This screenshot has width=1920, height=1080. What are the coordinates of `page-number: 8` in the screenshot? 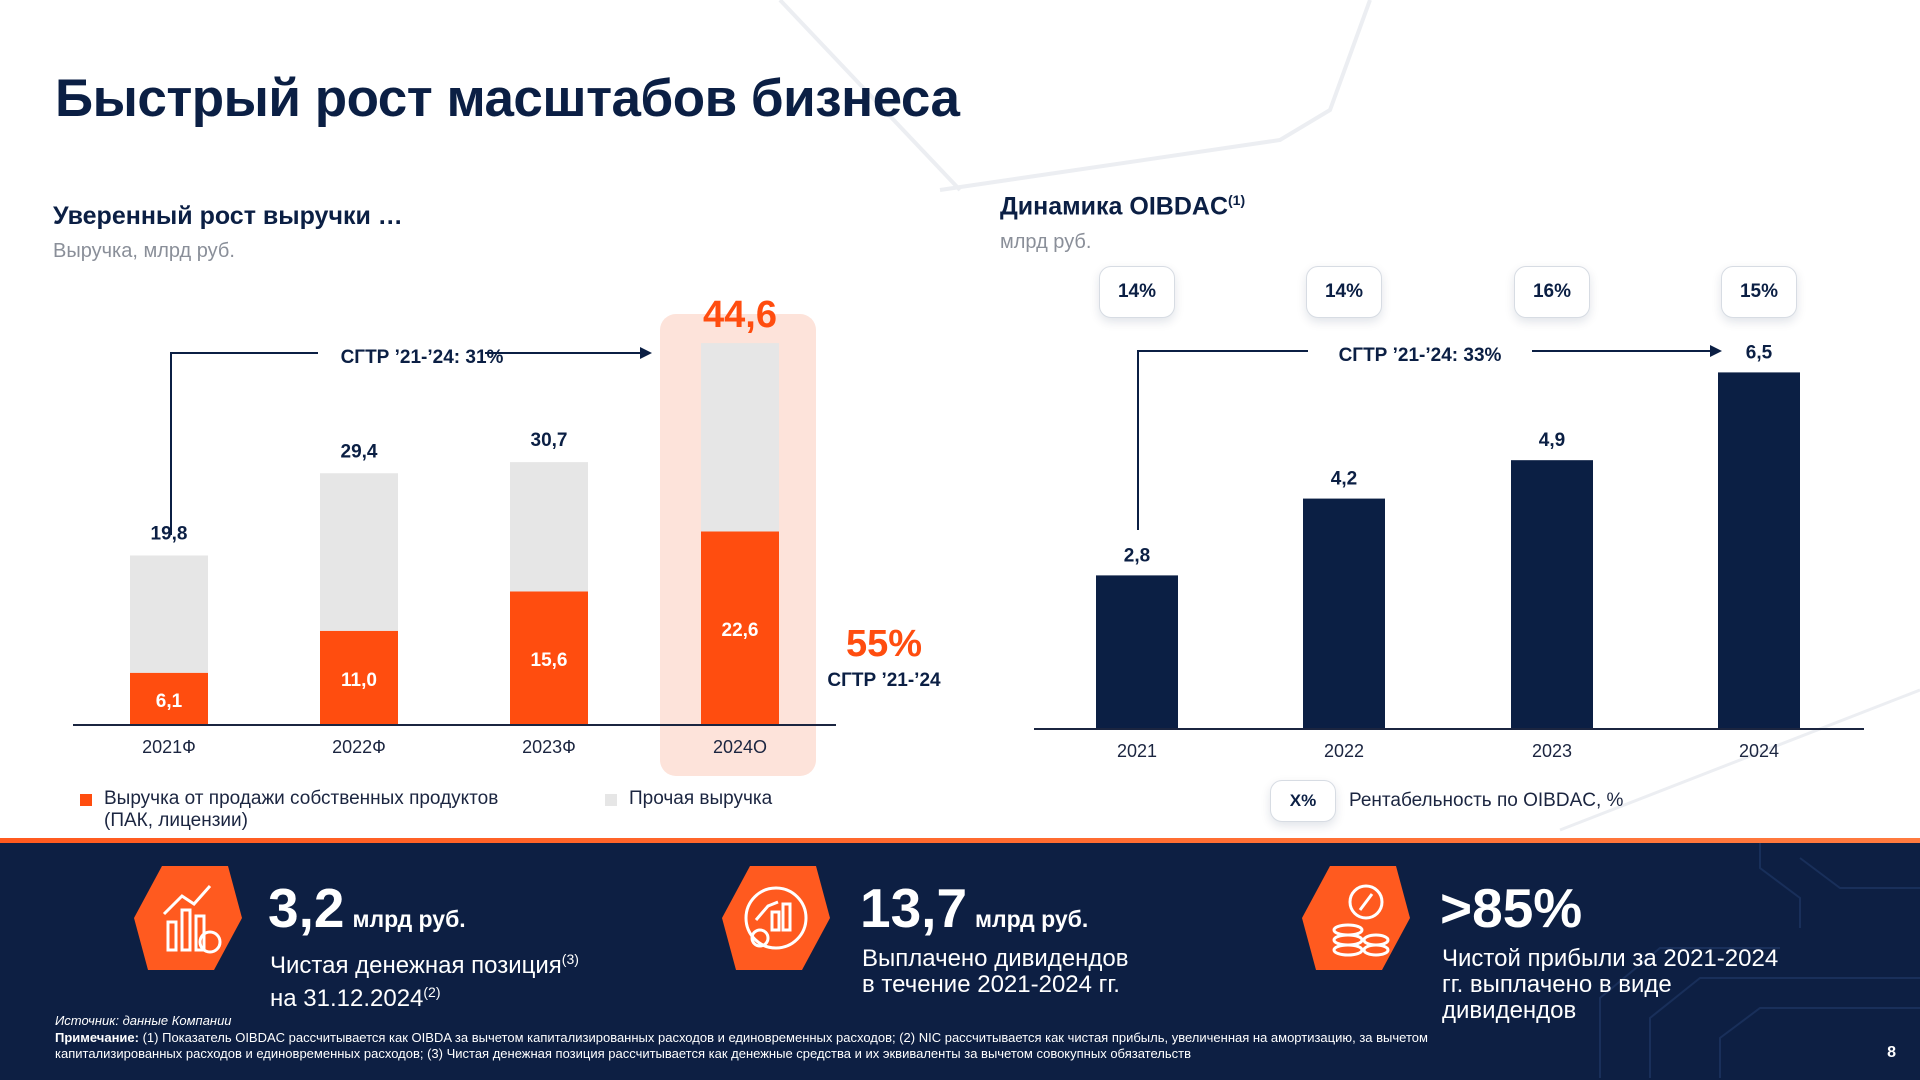 It's located at (1891, 1052).